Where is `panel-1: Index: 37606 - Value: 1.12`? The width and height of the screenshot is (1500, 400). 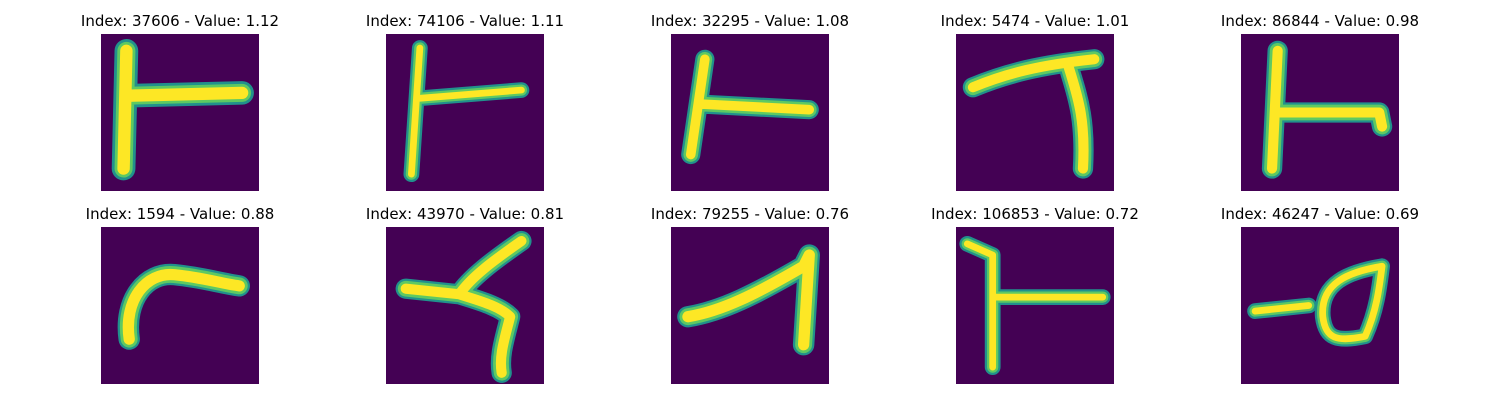 panel-1: Index: 37606 - Value: 1.12 is located at coordinates (180, 104).